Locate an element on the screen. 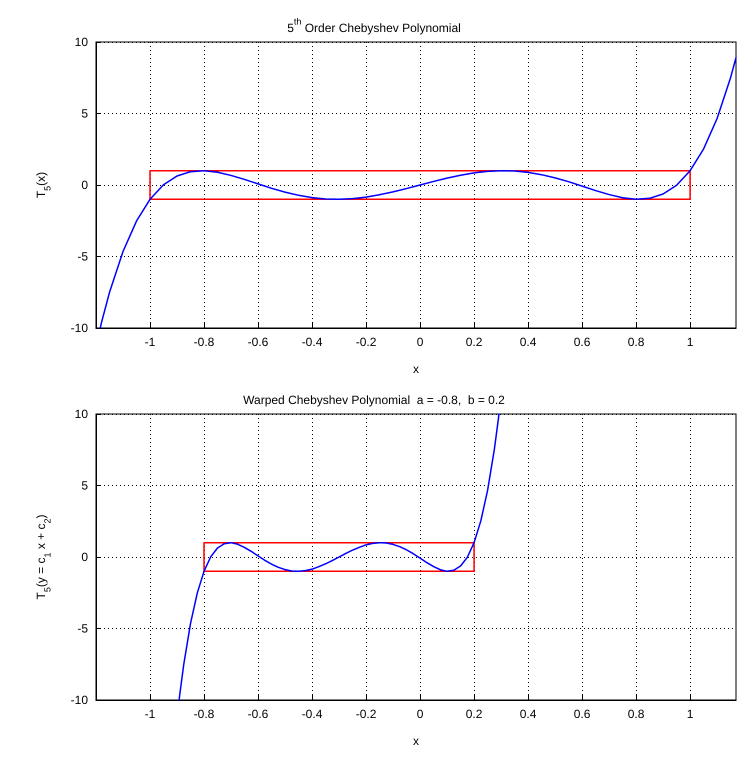  chart-title: Warped Chebyshev Polynomial a = -0.8, b = 0.2 is located at coordinates (374, 400).